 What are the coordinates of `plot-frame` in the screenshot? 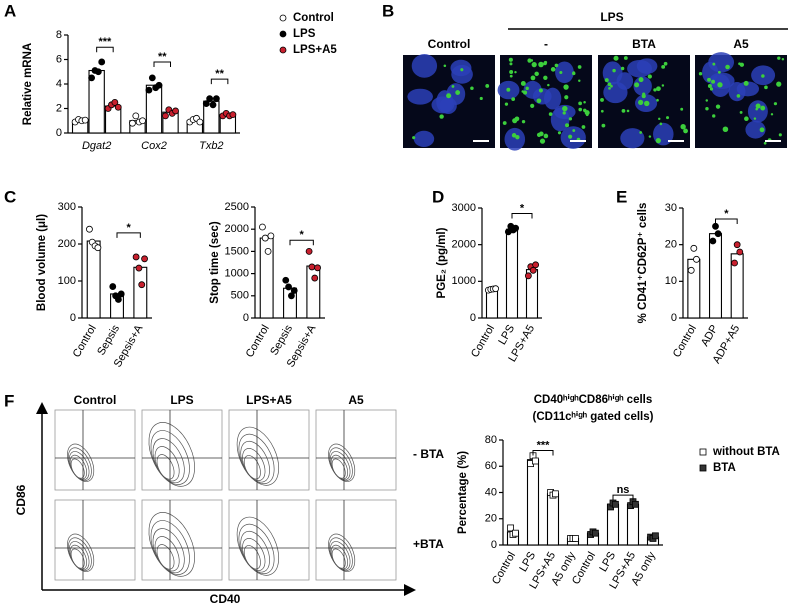 It's located at (95, 540).